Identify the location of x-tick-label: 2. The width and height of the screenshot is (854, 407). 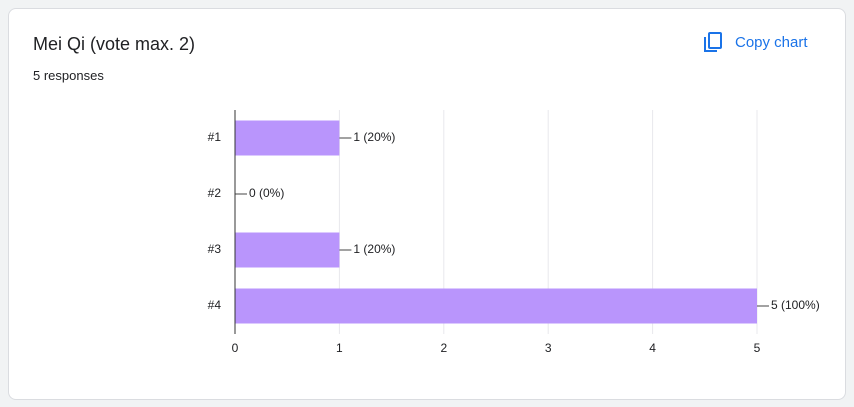
(443, 348).